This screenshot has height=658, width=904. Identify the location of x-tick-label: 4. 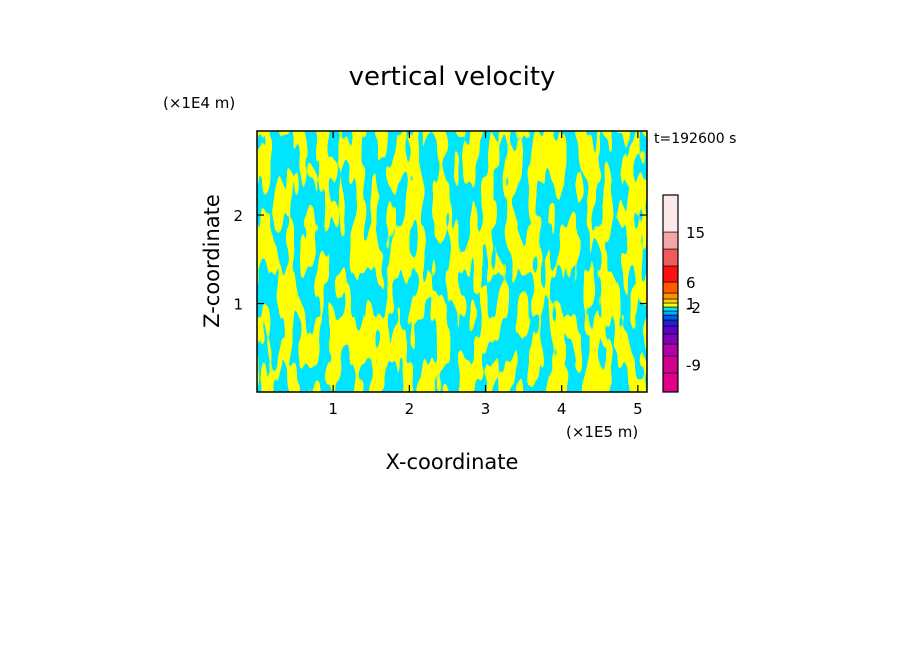
(562, 409).